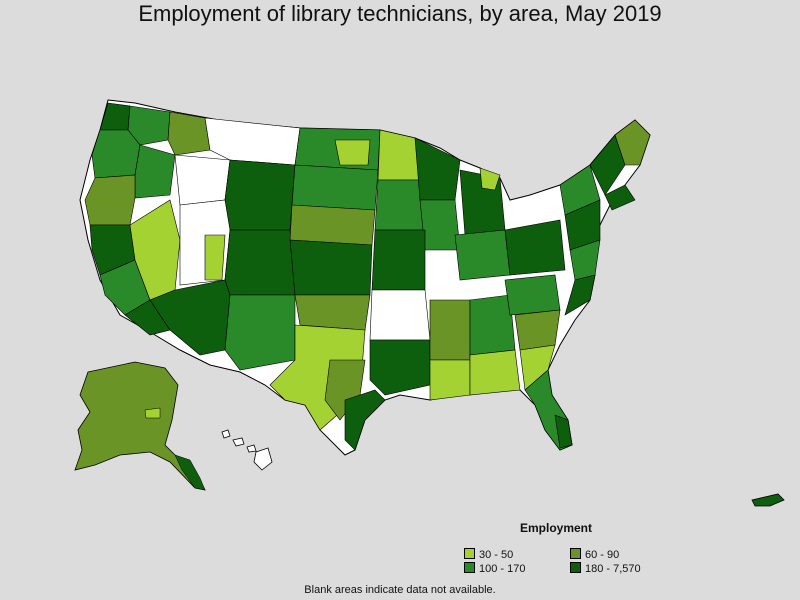 The image size is (800, 600). Describe the element at coordinates (152, 413) in the screenshot. I see `alaska-area-small` at that location.